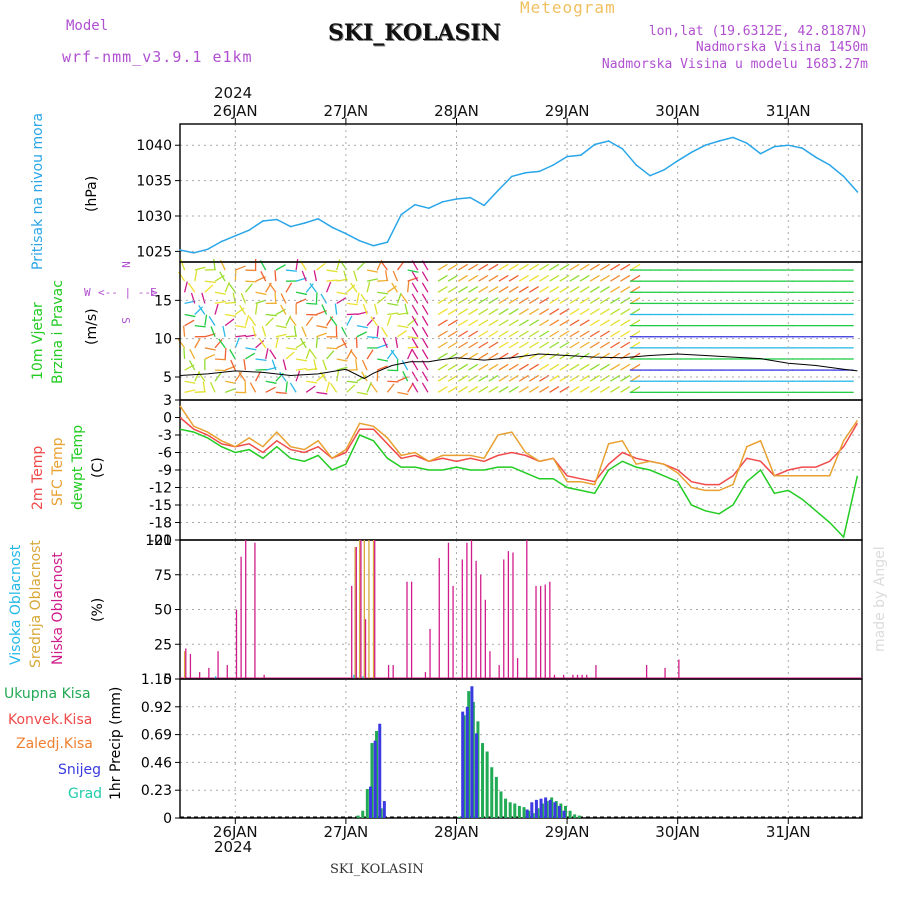  What do you see at coordinates (346, 832) in the screenshot?
I see `xtick-bottom-label-1: 27JAN` at bounding box center [346, 832].